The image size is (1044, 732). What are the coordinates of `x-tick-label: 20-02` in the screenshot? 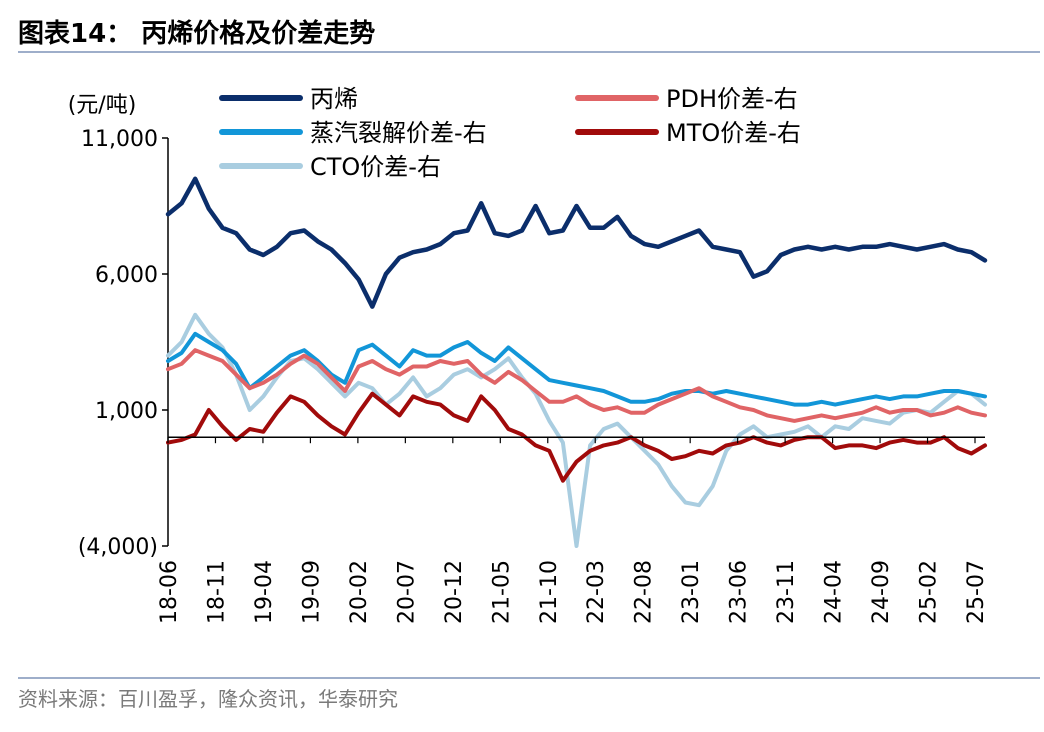 It's located at (359, 592).